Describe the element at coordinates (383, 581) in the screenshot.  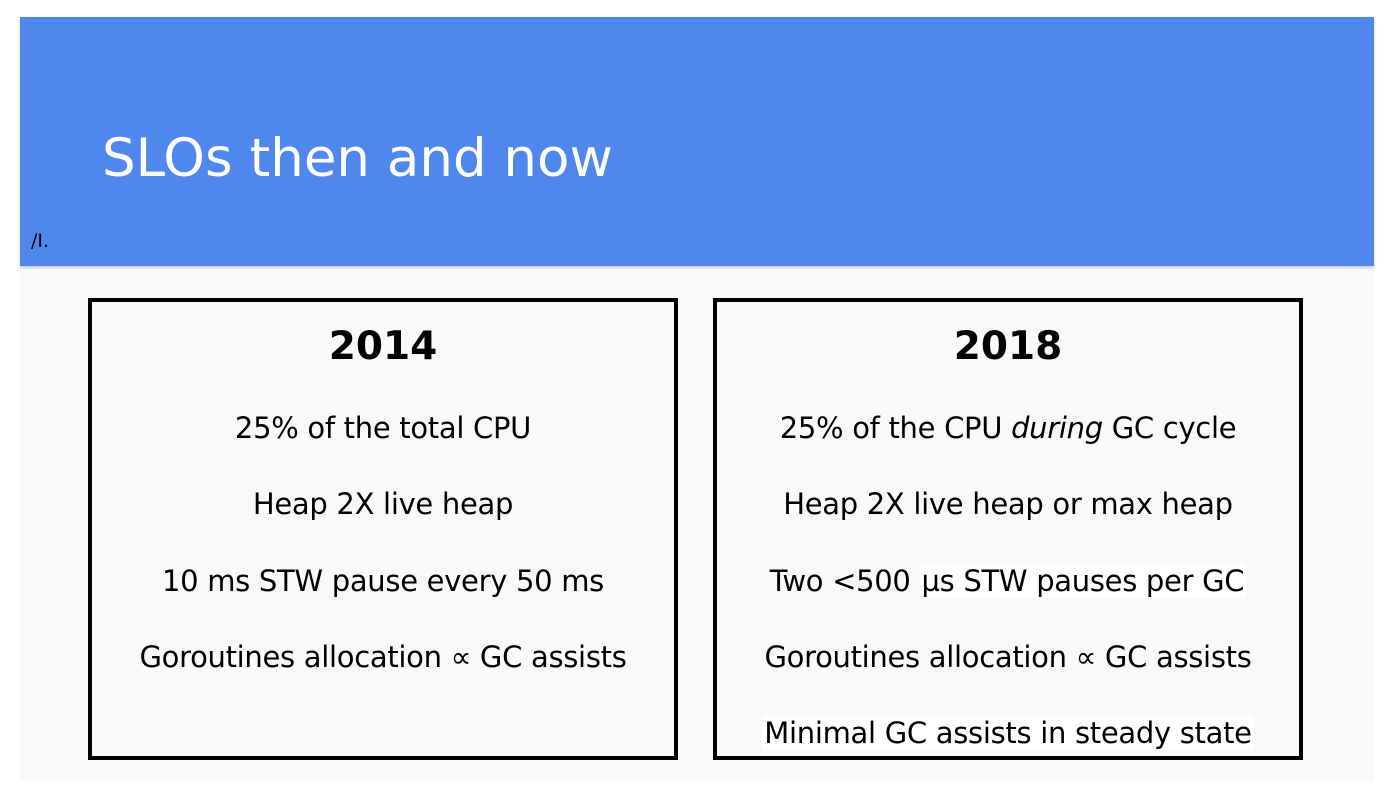
I see `slo-item-pause-2014: 10 ms STW pause every 50 ms` at that location.